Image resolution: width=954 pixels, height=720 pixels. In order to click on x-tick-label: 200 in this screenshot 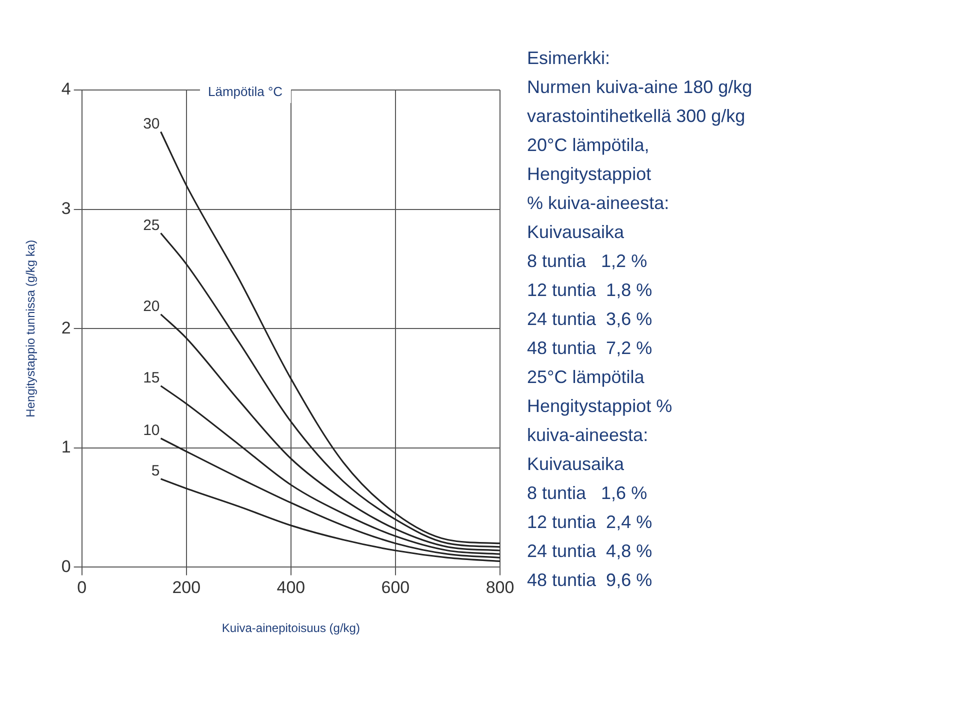, I will do `click(186, 588)`.